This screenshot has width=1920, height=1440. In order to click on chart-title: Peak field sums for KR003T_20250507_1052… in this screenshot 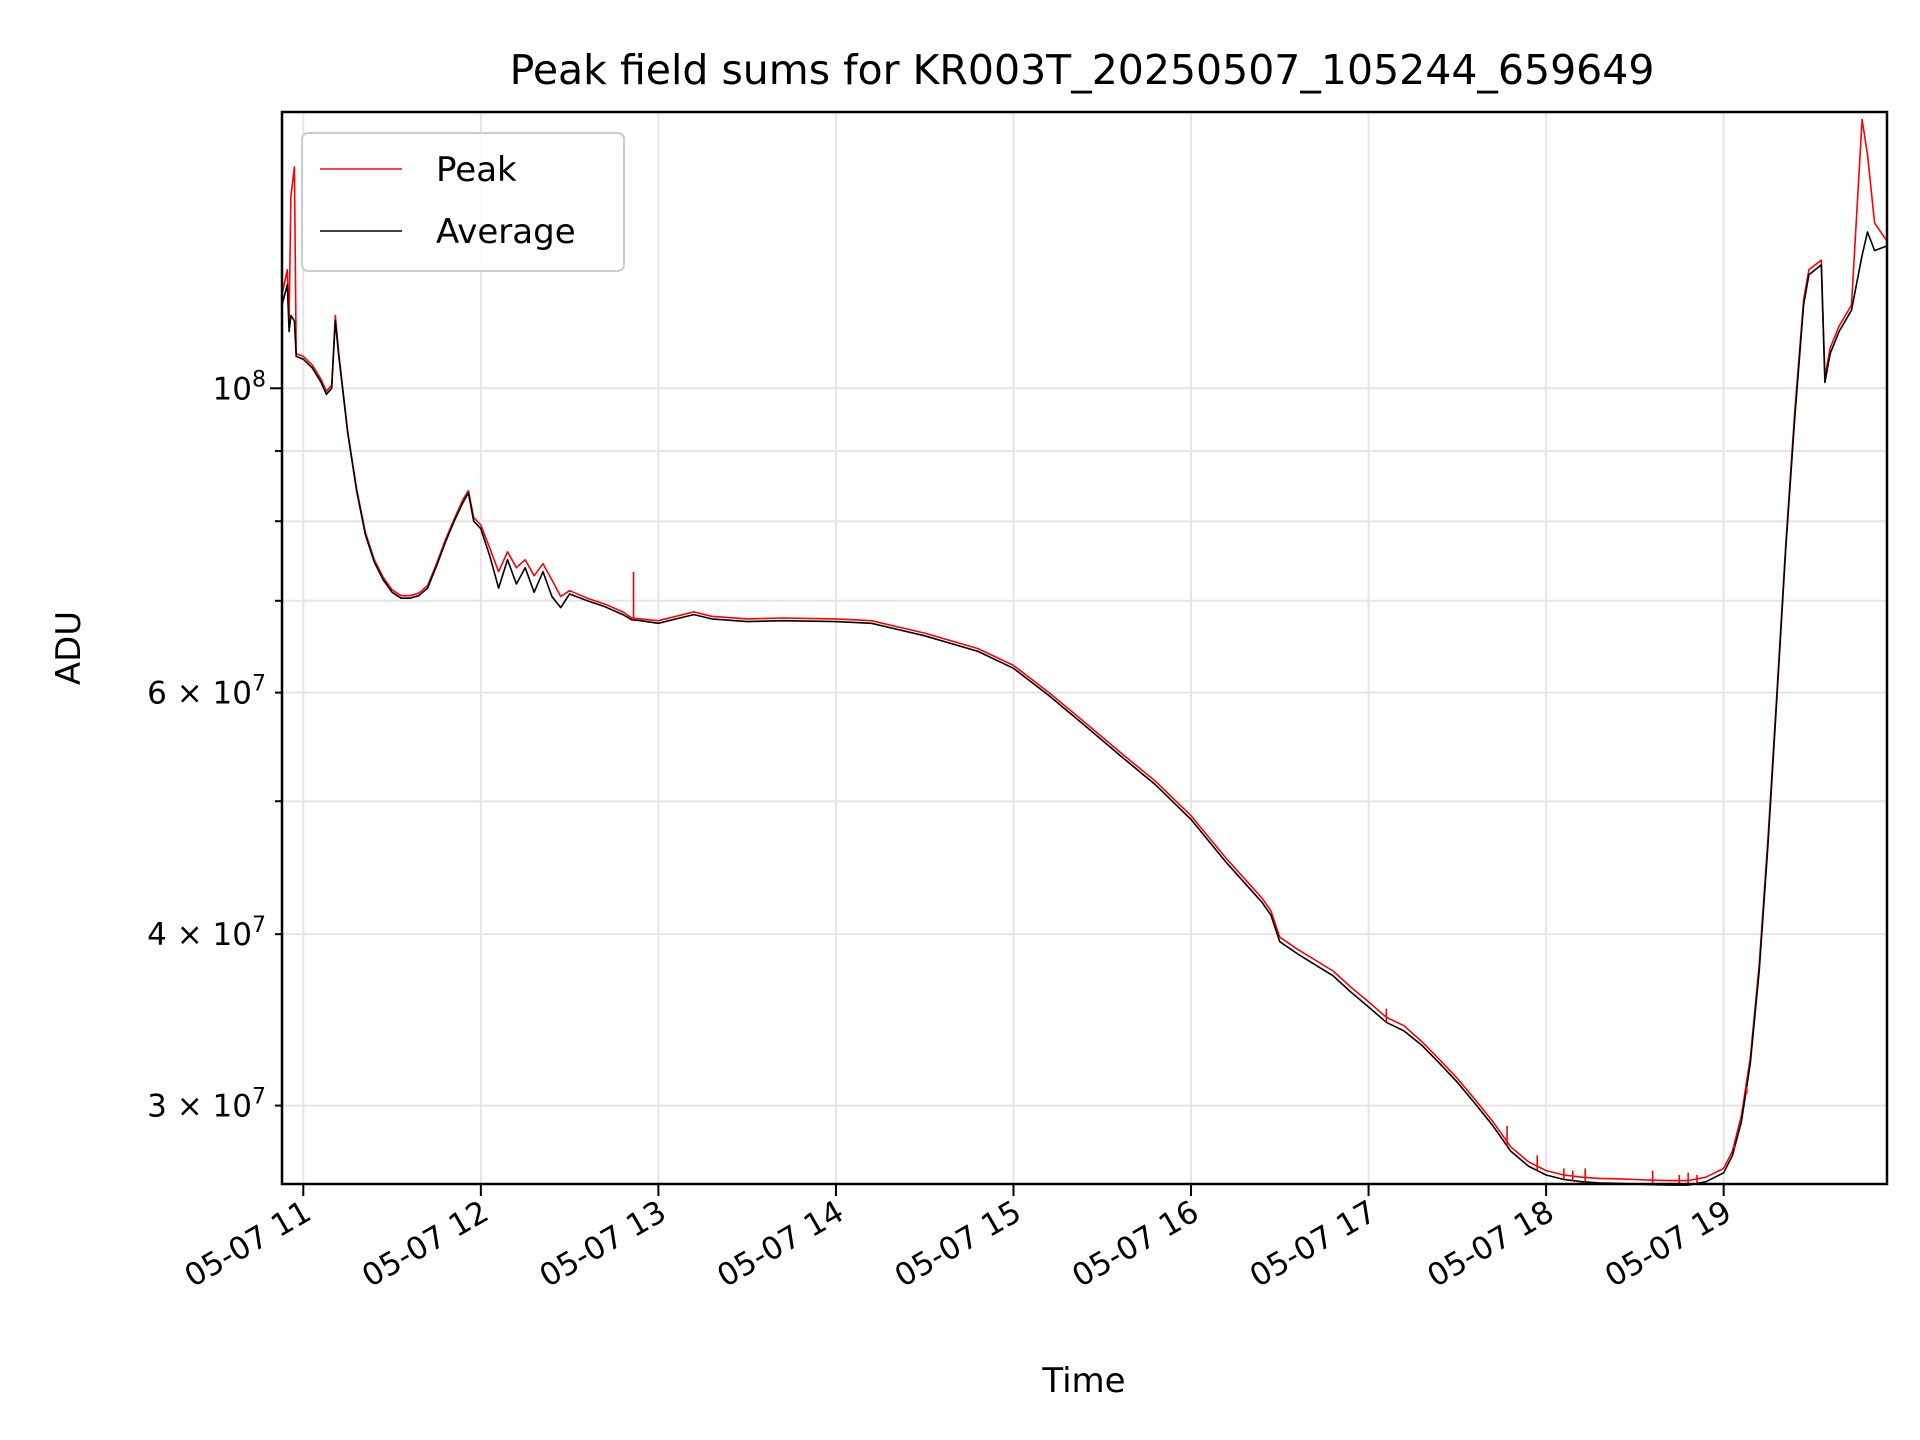, I will do `click(1082, 70)`.